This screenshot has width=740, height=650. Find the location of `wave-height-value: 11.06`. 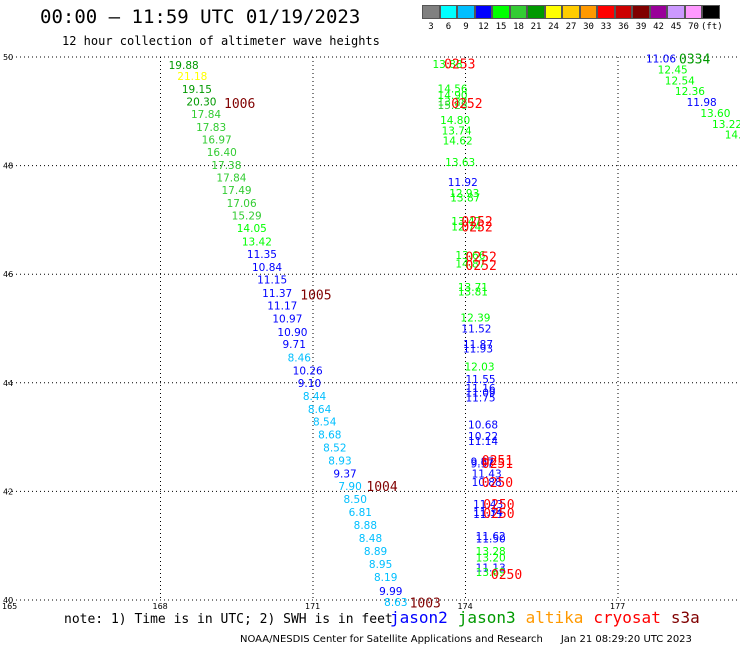

wave-height-value: 11.06 is located at coordinates (661, 60).